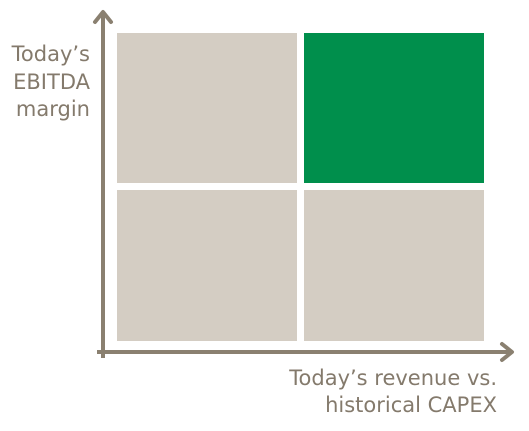  I want to click on y-axis-arrow, so click(103, 17).